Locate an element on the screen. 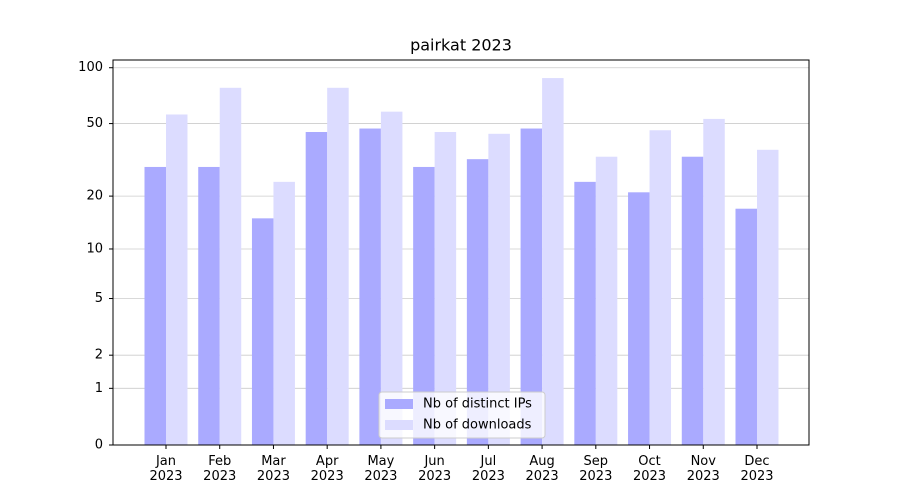 The height and width of the screenshot is (504, 900). legend-box is located at coordinates (462, 415).